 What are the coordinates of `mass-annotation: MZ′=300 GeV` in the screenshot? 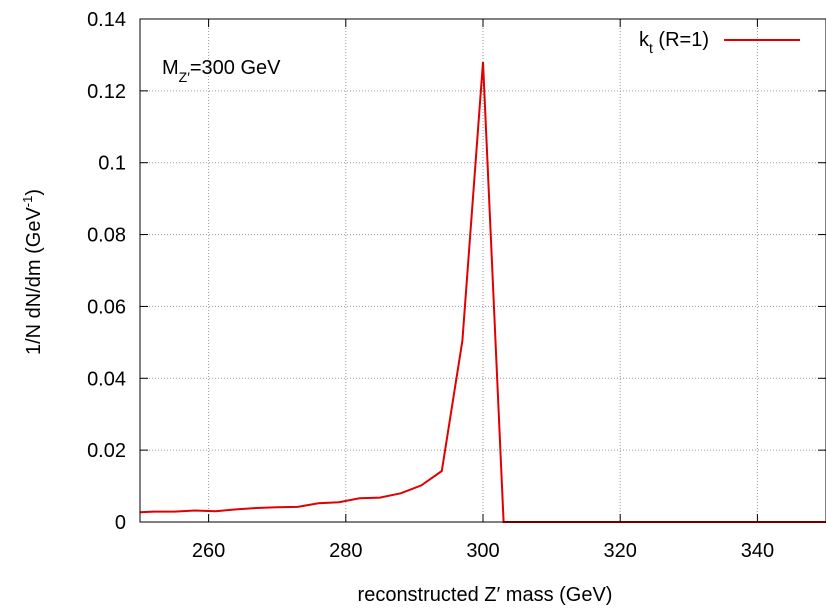 It's located at (221, 71).